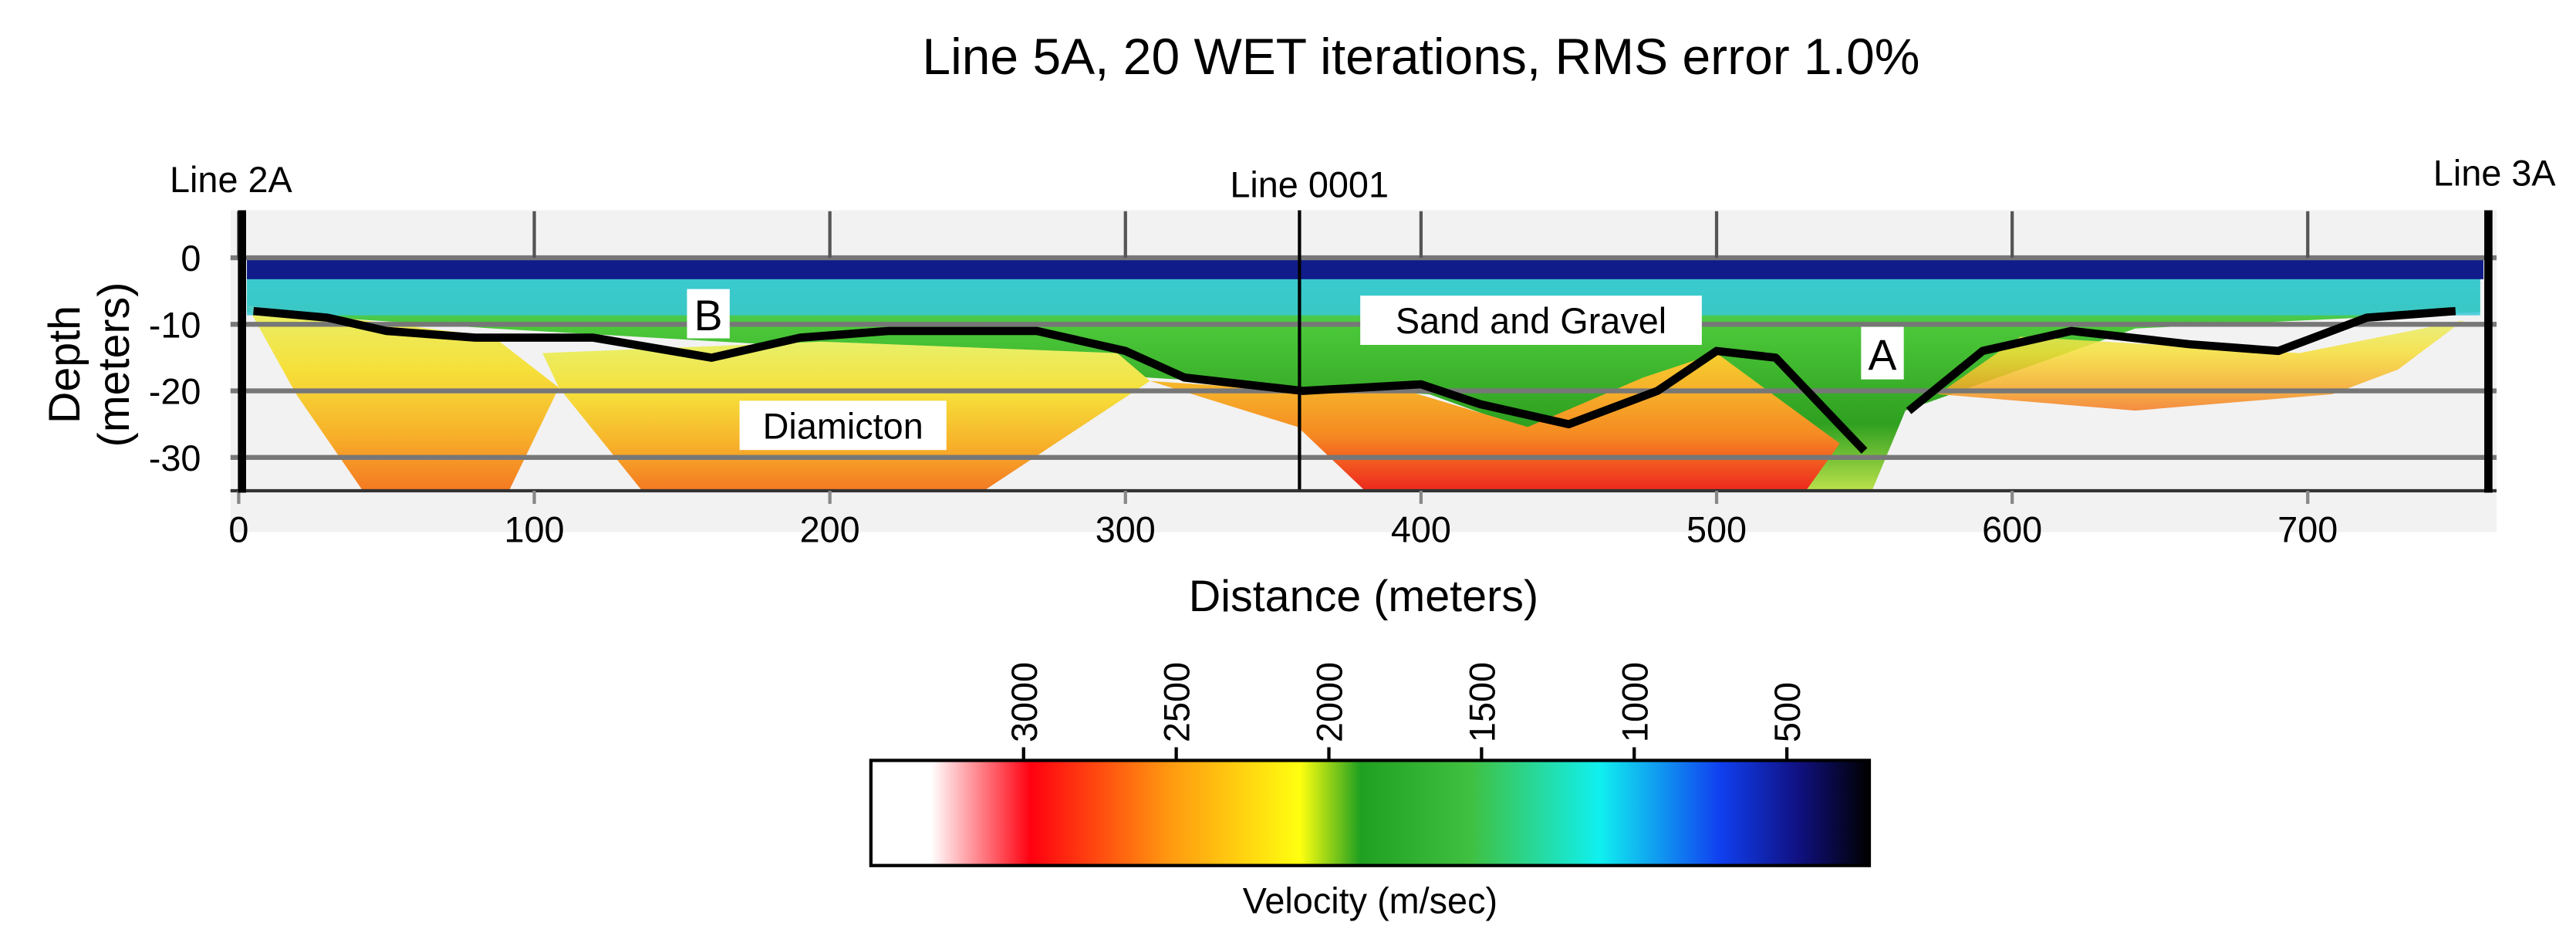 This screenshot has height=946, width=2576. Describe the element at coordinates (1024, 702) in the screenshot. I see `colorbar-tick-label: 3000` at that location.